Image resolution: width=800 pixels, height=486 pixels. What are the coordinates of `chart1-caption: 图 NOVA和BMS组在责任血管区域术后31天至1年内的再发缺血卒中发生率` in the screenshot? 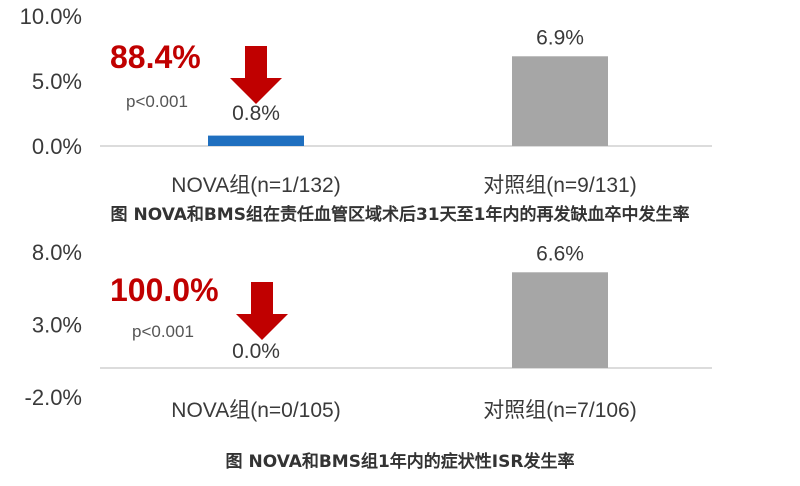 It's located at (400, 214).